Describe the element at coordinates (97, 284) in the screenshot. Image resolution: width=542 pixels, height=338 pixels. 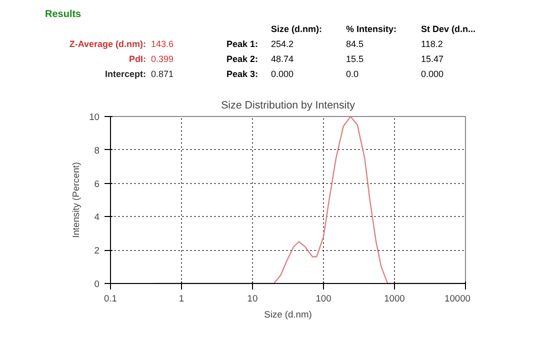
I see `y-tick-label: 0` at that location.